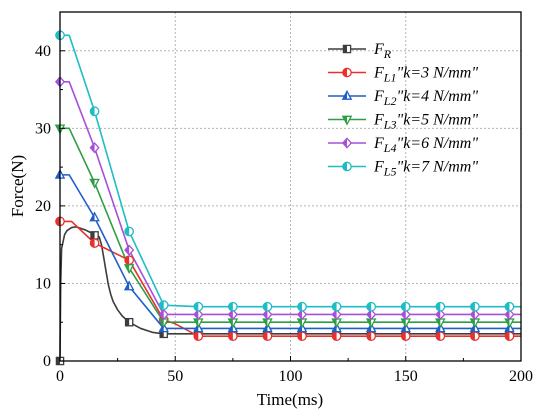  Describe the element at coordinates (390, 101) in the screenshot. I see `legend-label-subscript: L2` at that location.